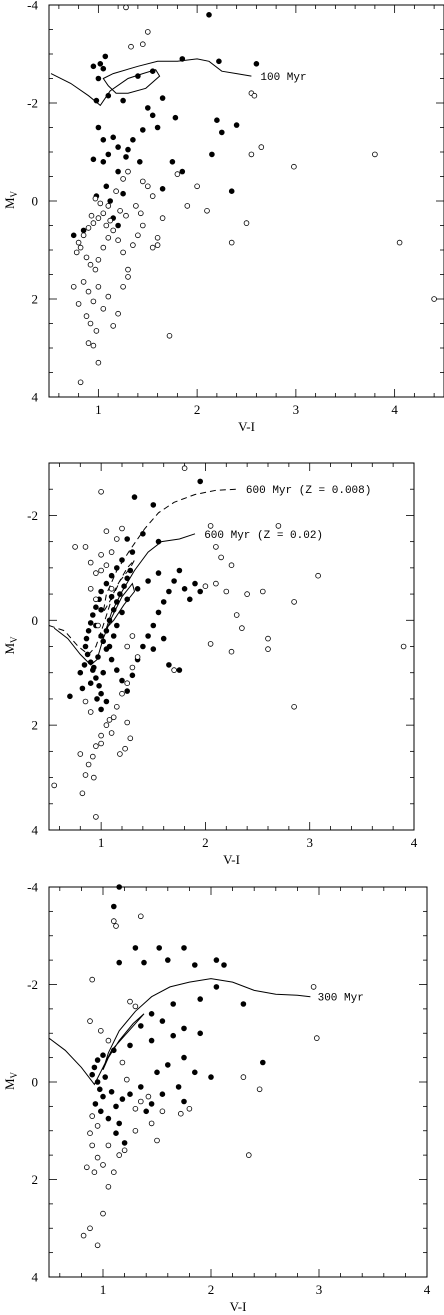 Image resolution: width=444 pixels, height=1315 pixels. What do you see at coordinates (32, 887) in the screenshot?
I see `y-tick-label: -4` at bounding box center [32, 887].